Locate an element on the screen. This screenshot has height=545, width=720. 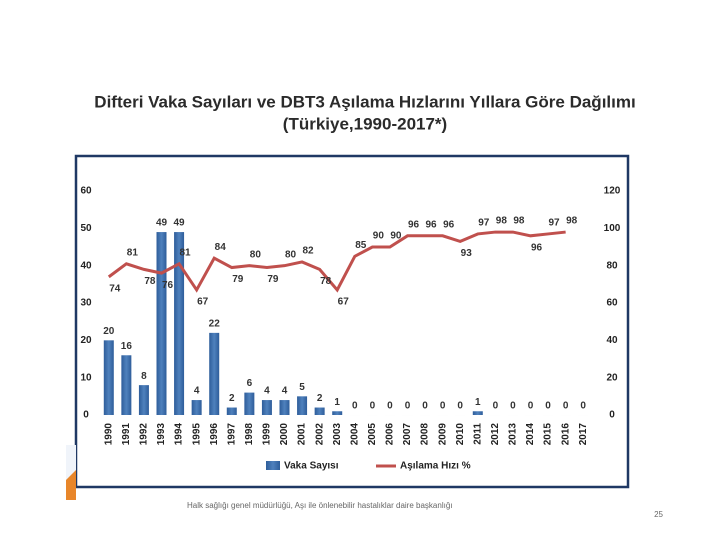
x-tick-label: 1994 is located at coordinates (179, 434).